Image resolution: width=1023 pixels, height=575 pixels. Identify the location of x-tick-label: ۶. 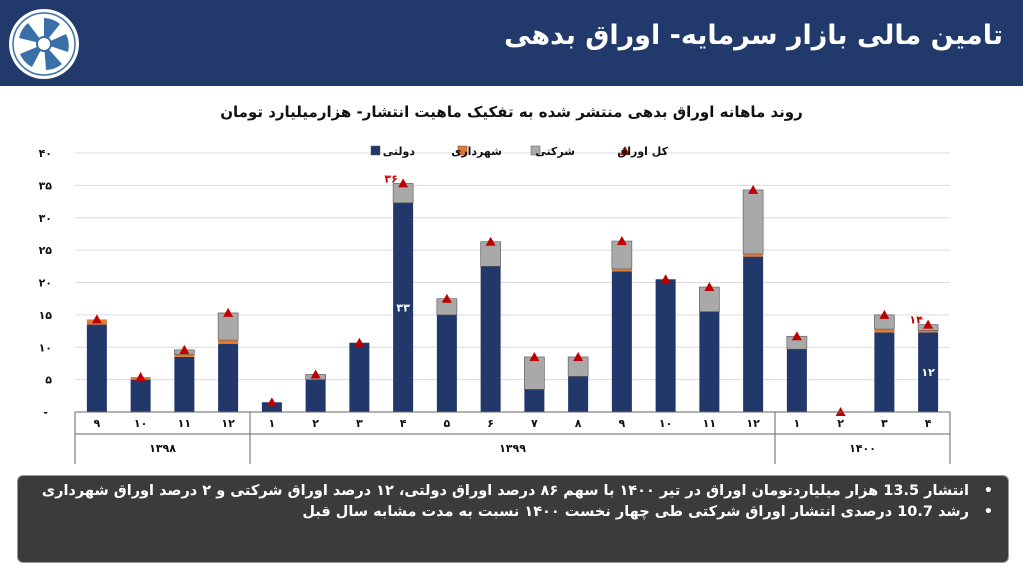
(490, 423).